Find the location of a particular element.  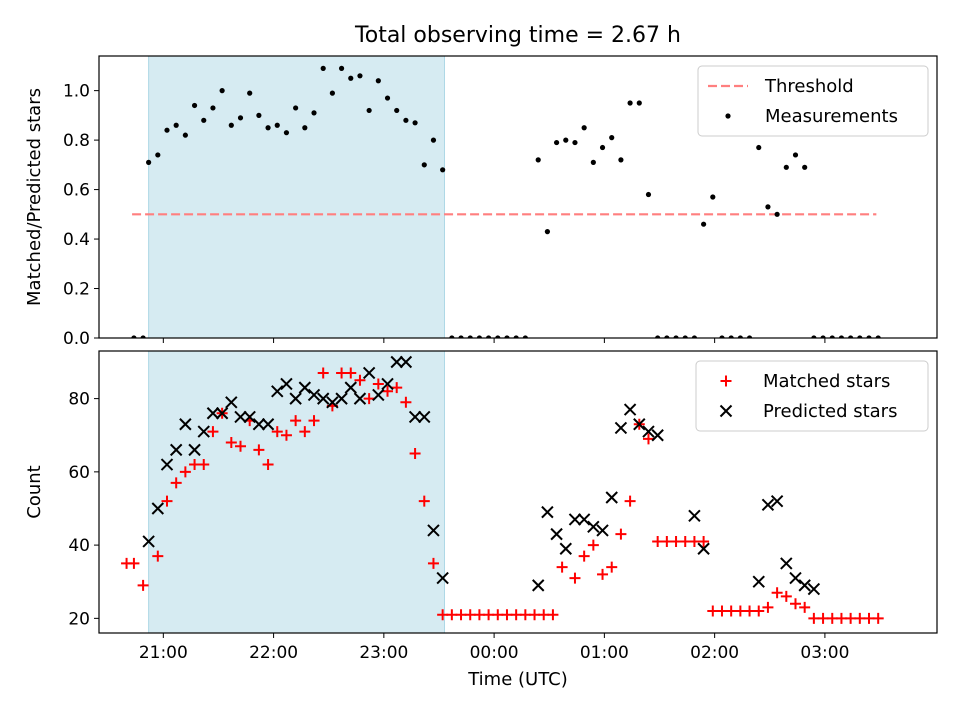

y-tick-label: 20 is located at coordinates (79, 619).